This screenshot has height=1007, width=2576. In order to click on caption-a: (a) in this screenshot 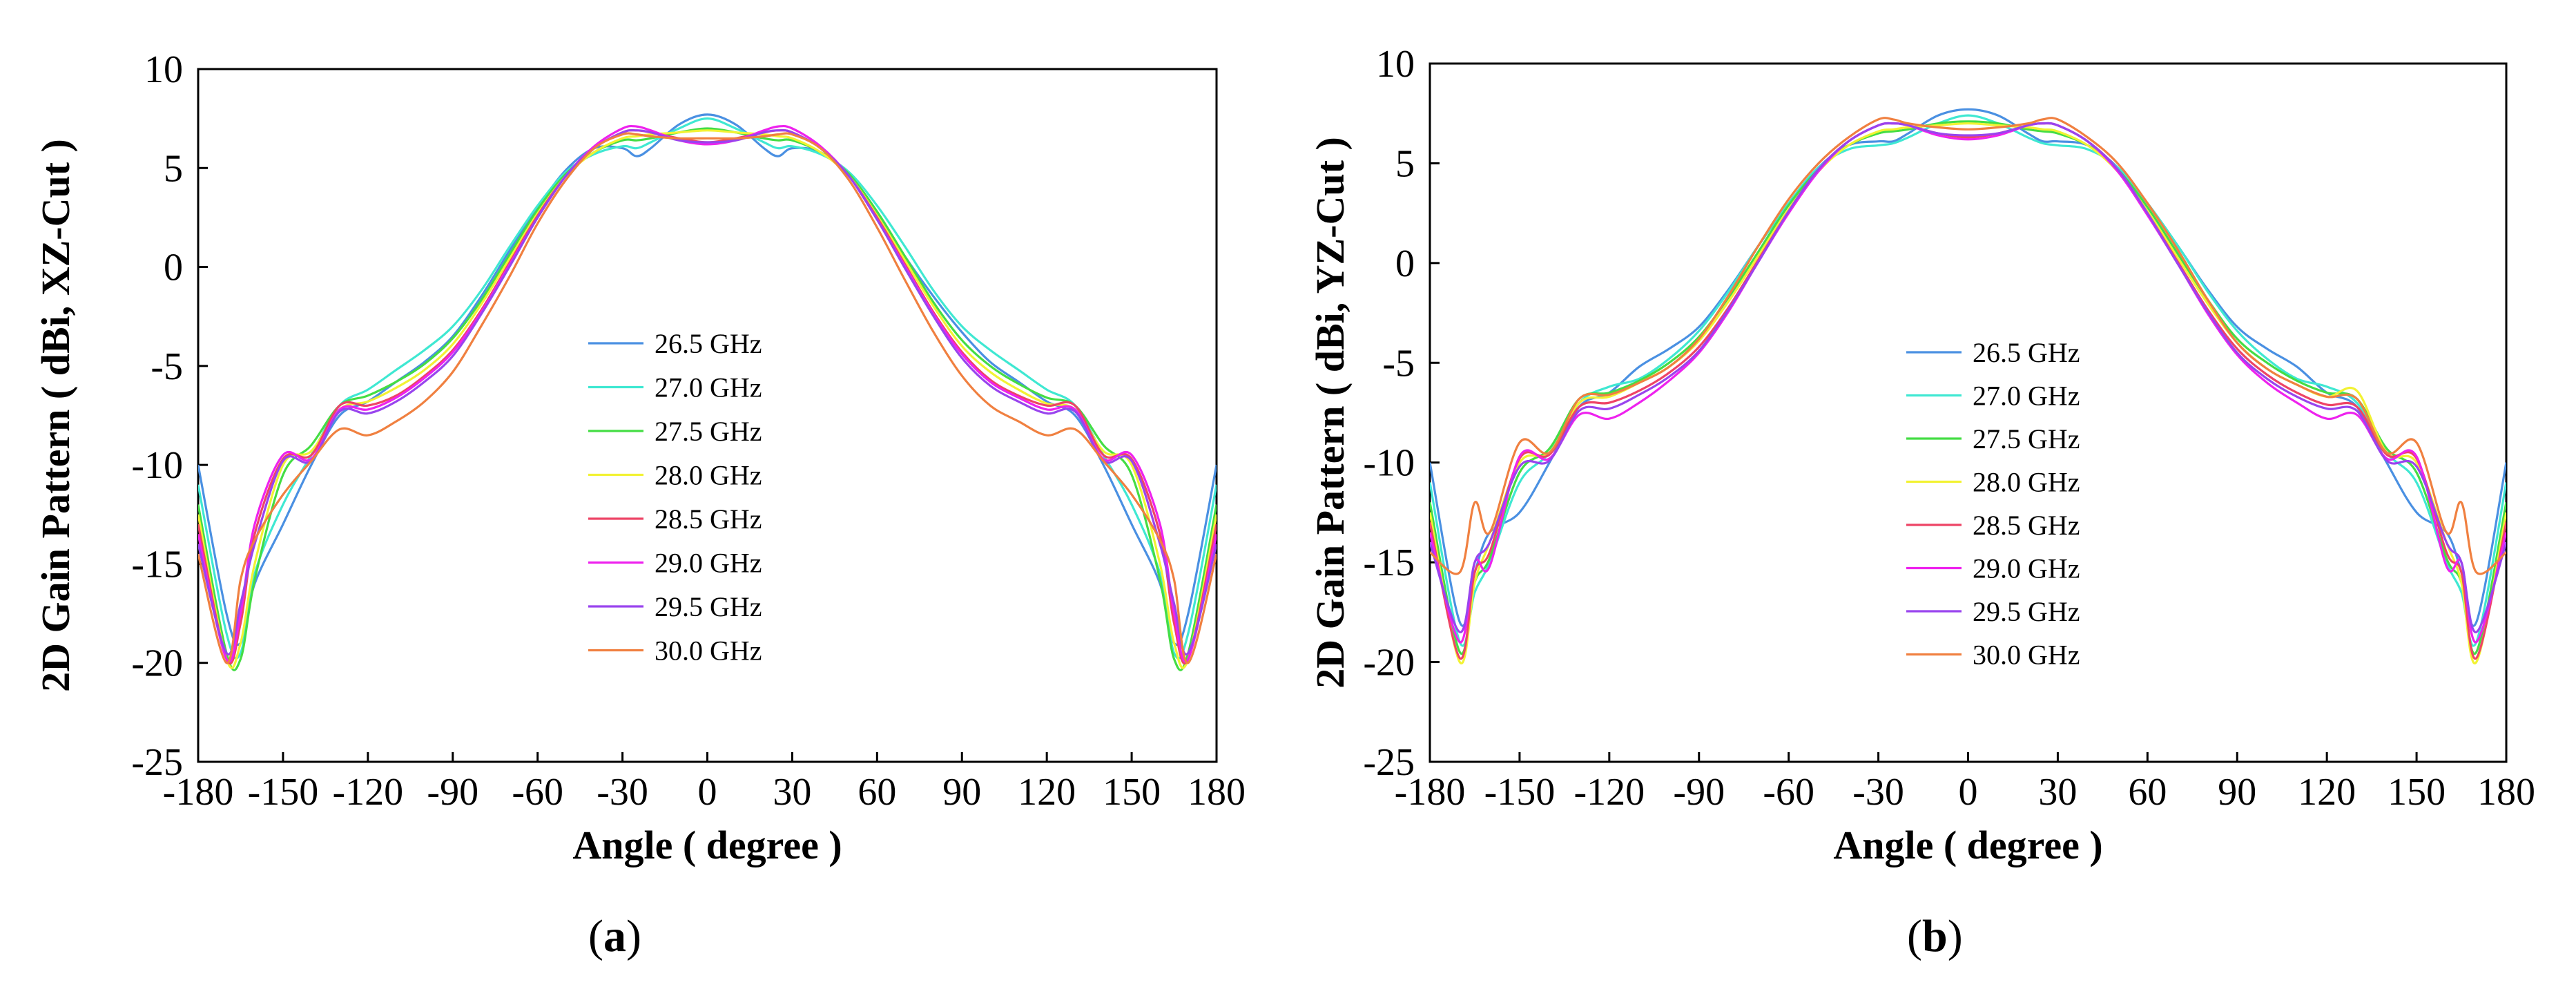, I will do `click(615, 936)`.